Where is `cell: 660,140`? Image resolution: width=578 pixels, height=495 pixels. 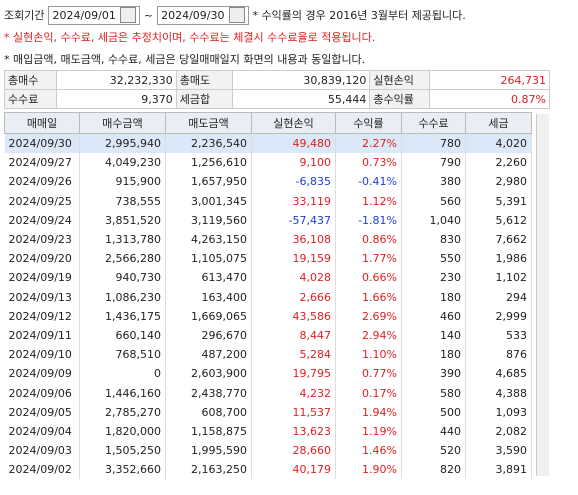 cell: 660,140 is located at coordinates (122, 335).